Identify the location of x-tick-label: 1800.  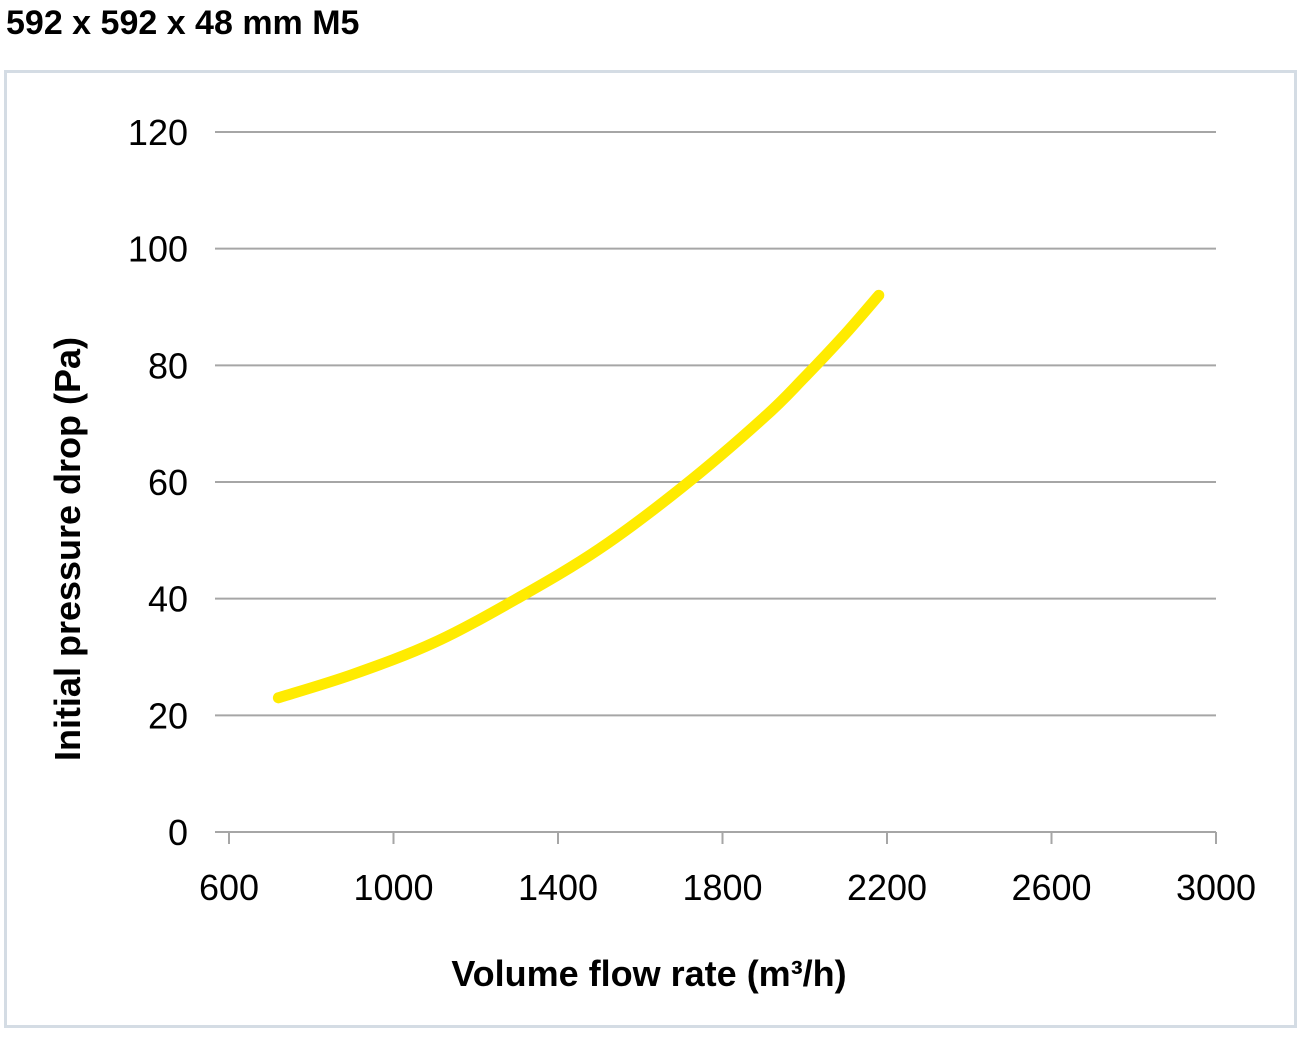
(722, 887).